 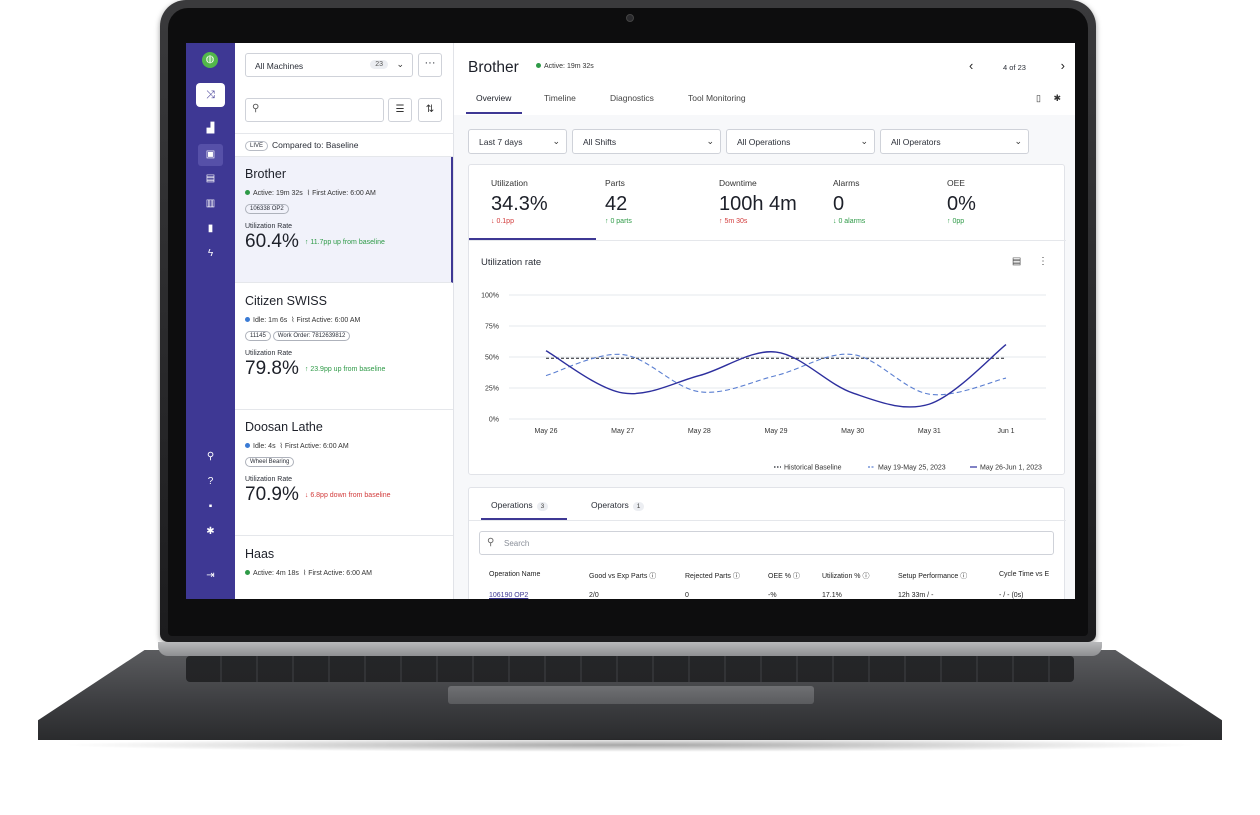 What do you see at coordinates (210, 155) in the screenshot?
I see `monitor-icon: ▣` at bounding box center [210, 155].